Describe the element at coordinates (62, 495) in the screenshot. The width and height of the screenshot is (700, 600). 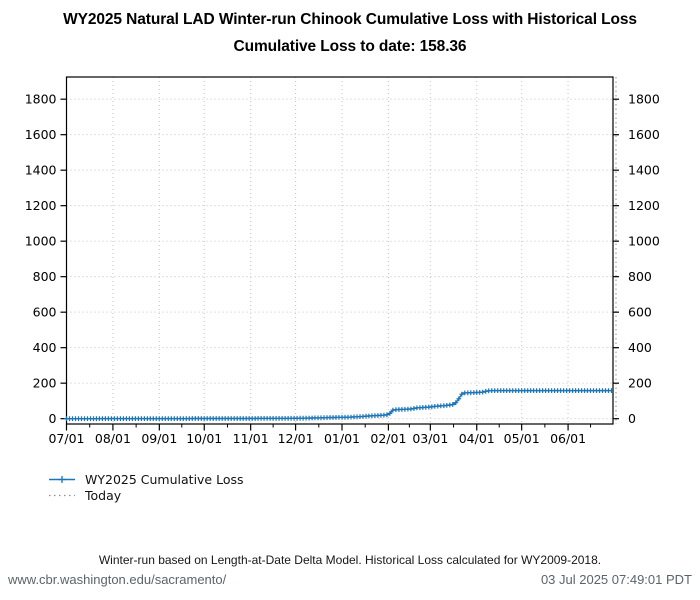
I see `today-line-sample-icon` at that location.